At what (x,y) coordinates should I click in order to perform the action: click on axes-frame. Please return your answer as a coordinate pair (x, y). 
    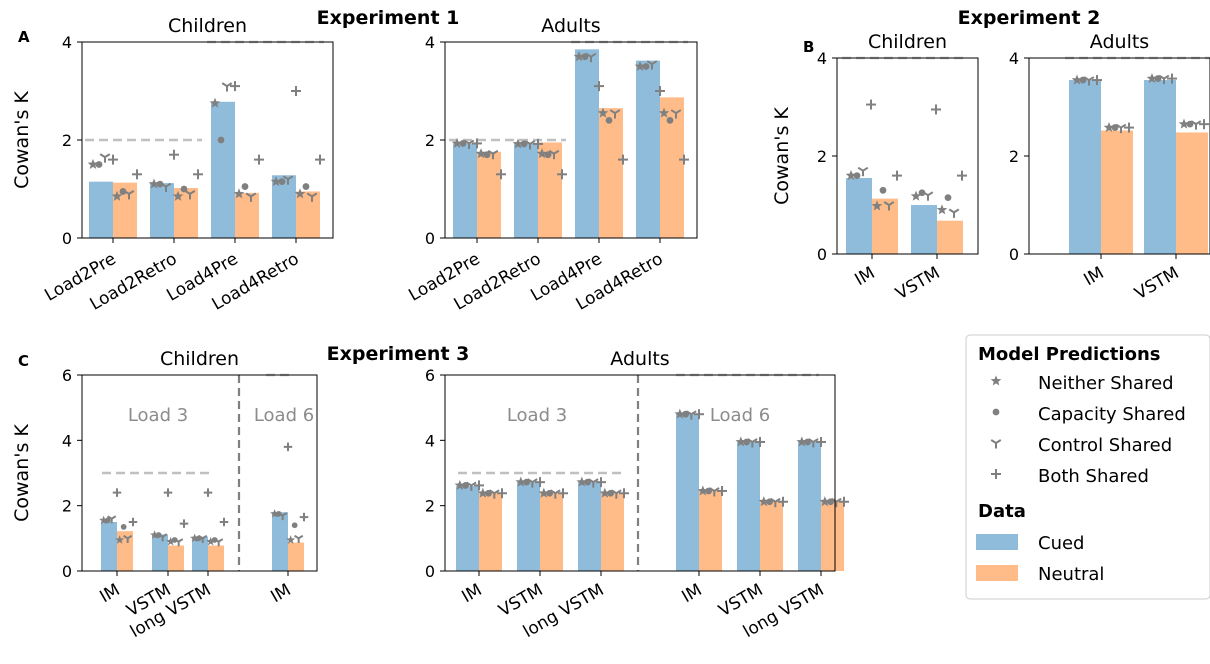
    Looking at the image, I should click on (199, 473).